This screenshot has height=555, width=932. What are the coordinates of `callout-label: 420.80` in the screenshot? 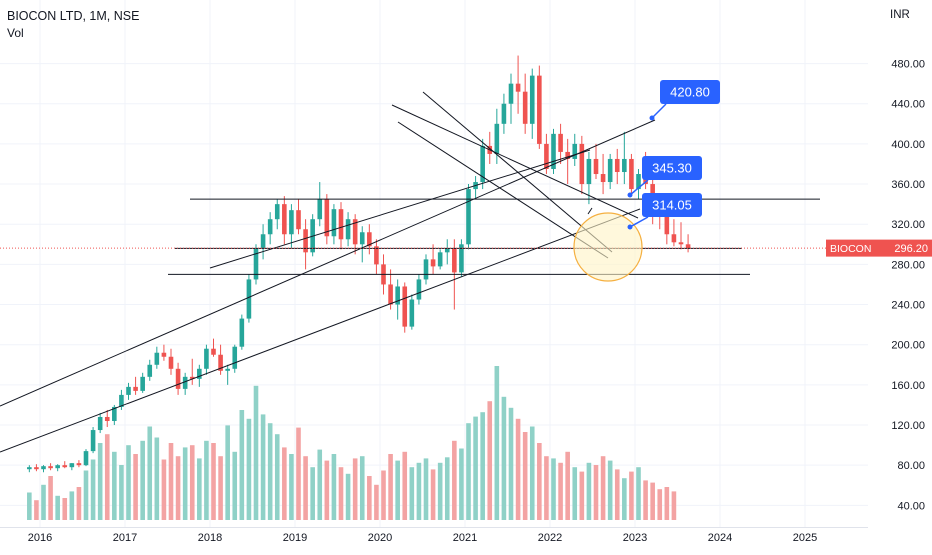 It's located at (690, 92).